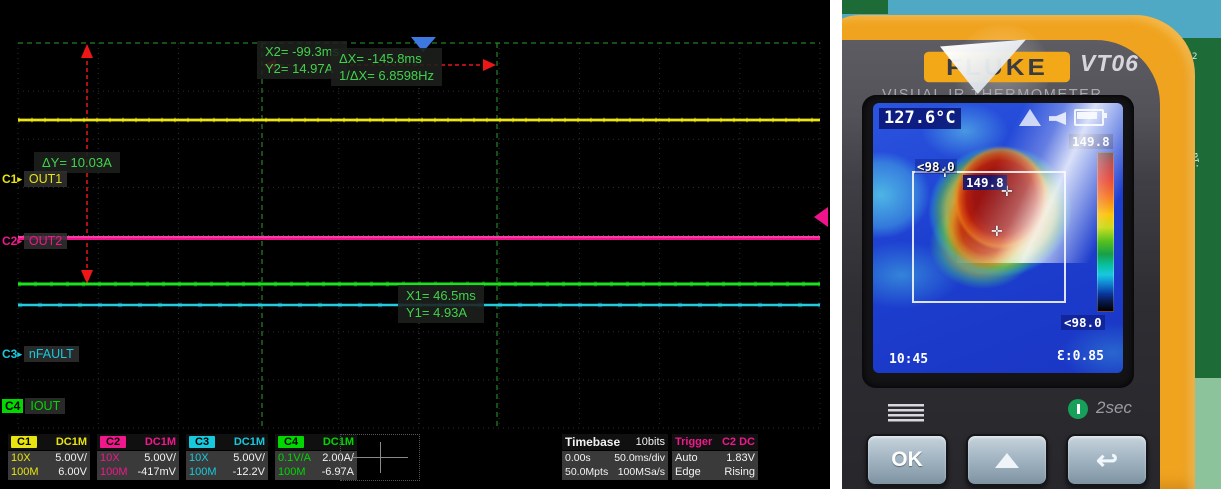 The height and width of the screenshot is (489, 1221). What do you see at coordinates (25, 472) in the screenshot?
I see `c1-bandwidth: 100M` at bounding box center [25, 472].